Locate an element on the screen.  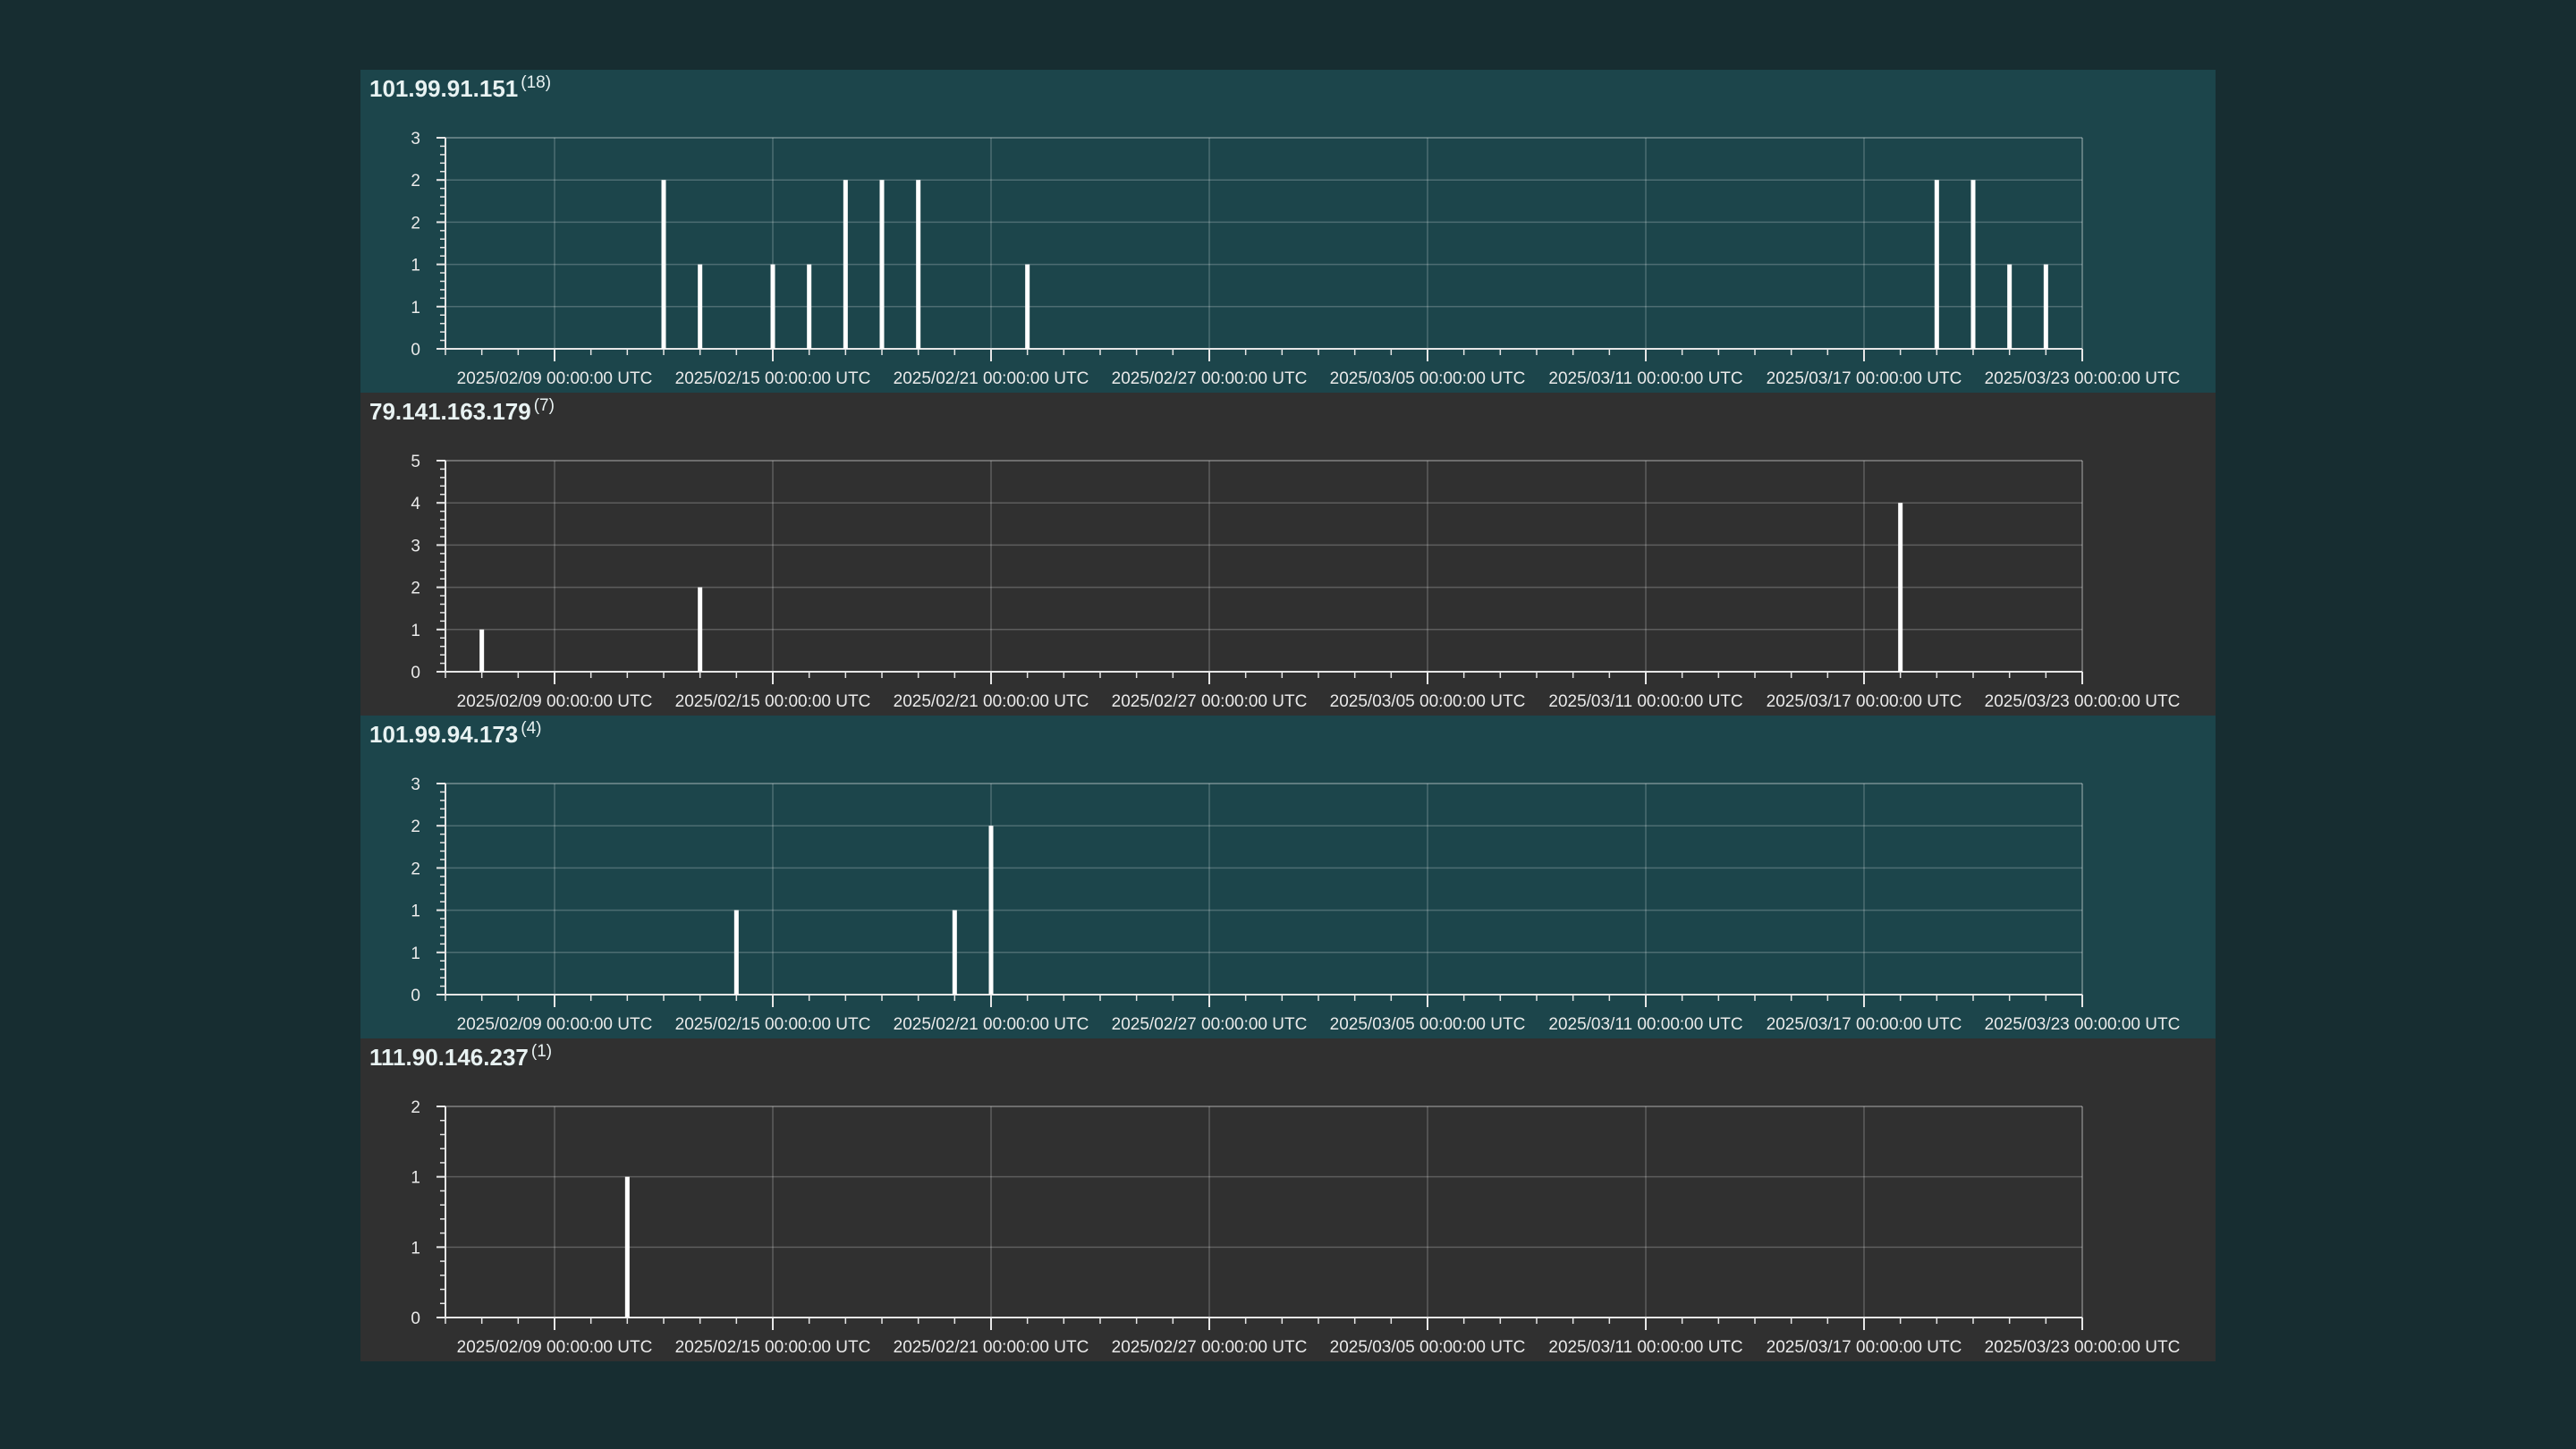
ip-address: 79.141.163.179 is located at coordinates (450, 411).